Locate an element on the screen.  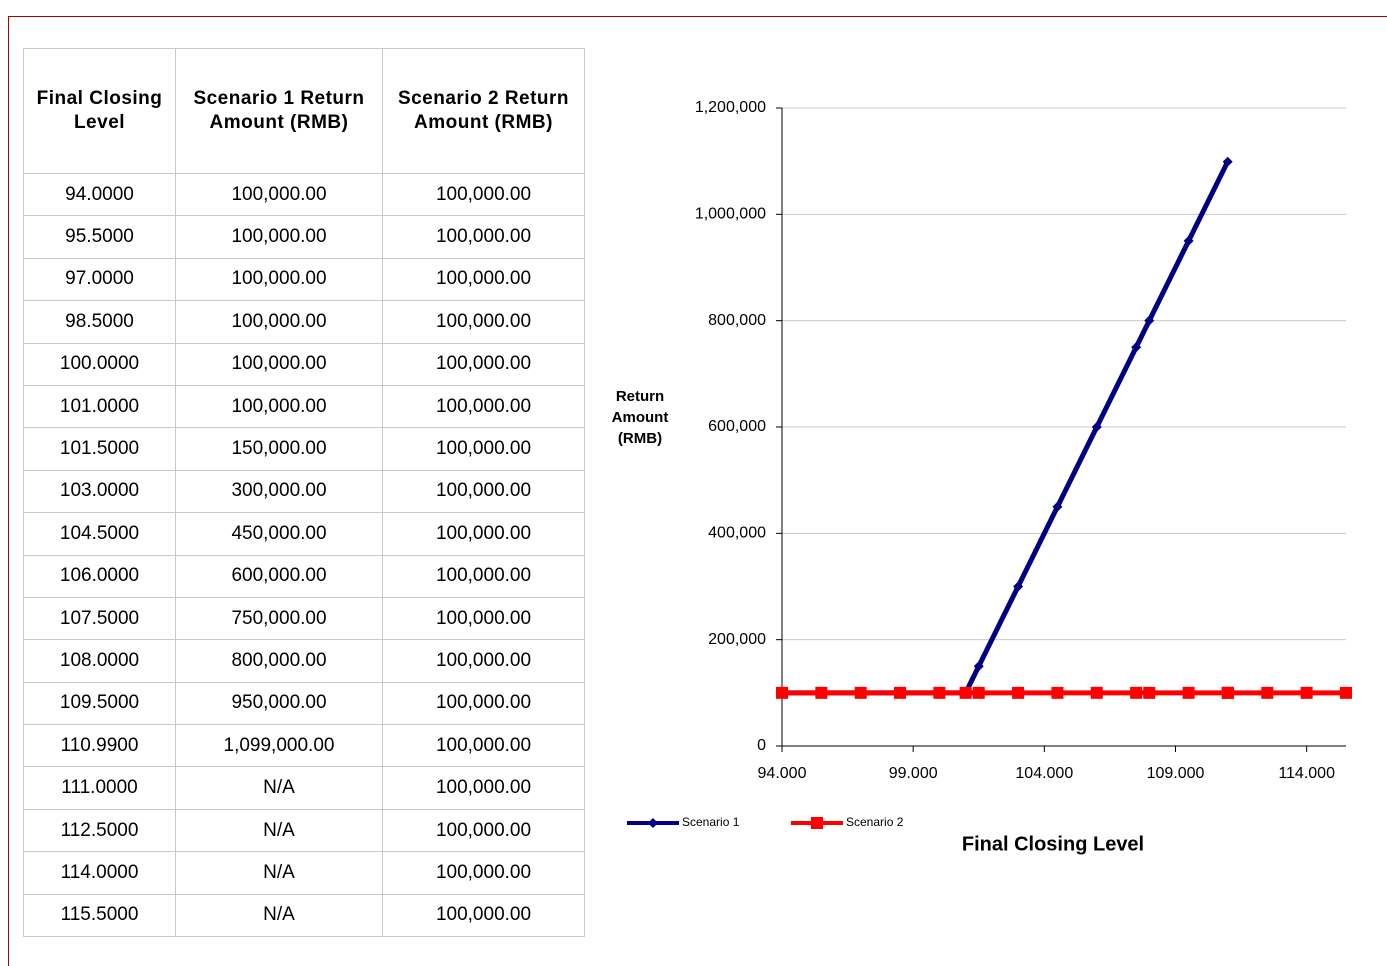
x-tick-label: 94.000 is located at coordinates (782, 773).